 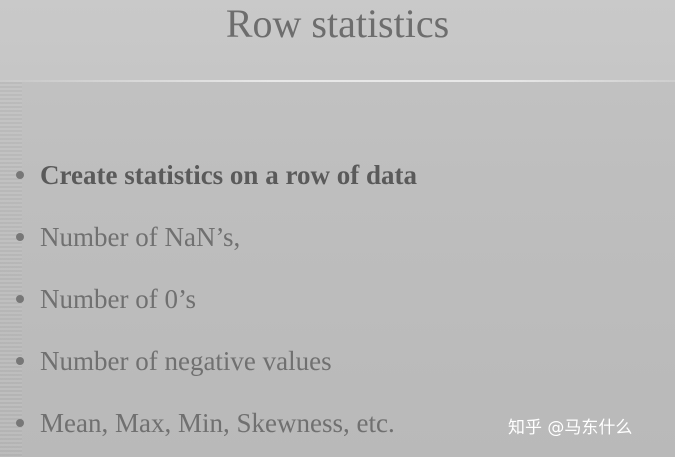 What do you see at coordinates (118, 299) in the screenshot?
I see `bullet-text: Number of 0’s` at bounding box center [118, 299].